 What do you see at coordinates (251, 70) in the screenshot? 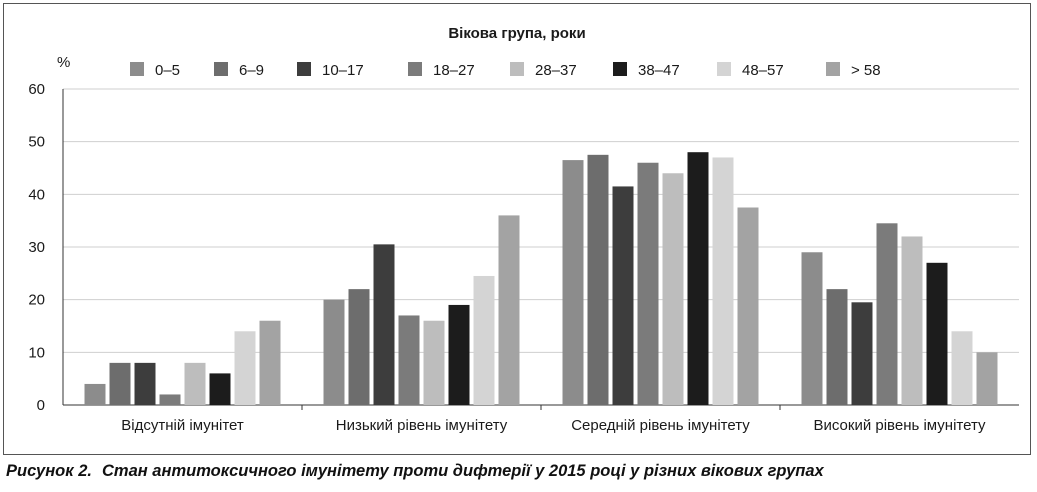
I see `legend-label: 6–9` at bounding box center [251, 70].